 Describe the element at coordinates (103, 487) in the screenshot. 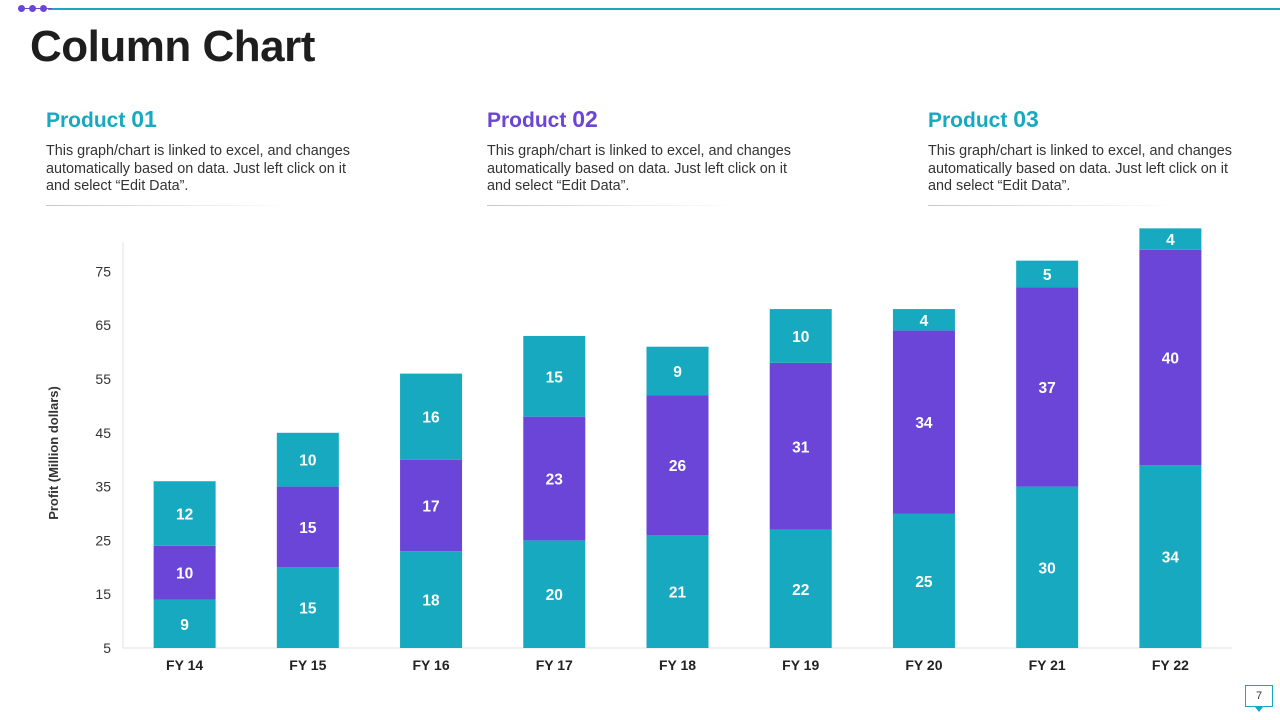

I see `y-tick-label: 35` at that location.